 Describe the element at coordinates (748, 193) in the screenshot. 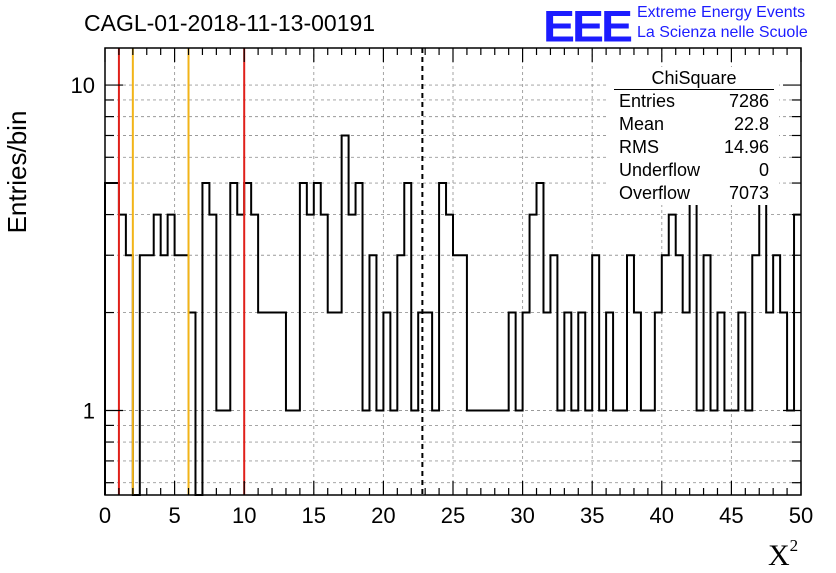

I see `stats-value: 7073` at that location.